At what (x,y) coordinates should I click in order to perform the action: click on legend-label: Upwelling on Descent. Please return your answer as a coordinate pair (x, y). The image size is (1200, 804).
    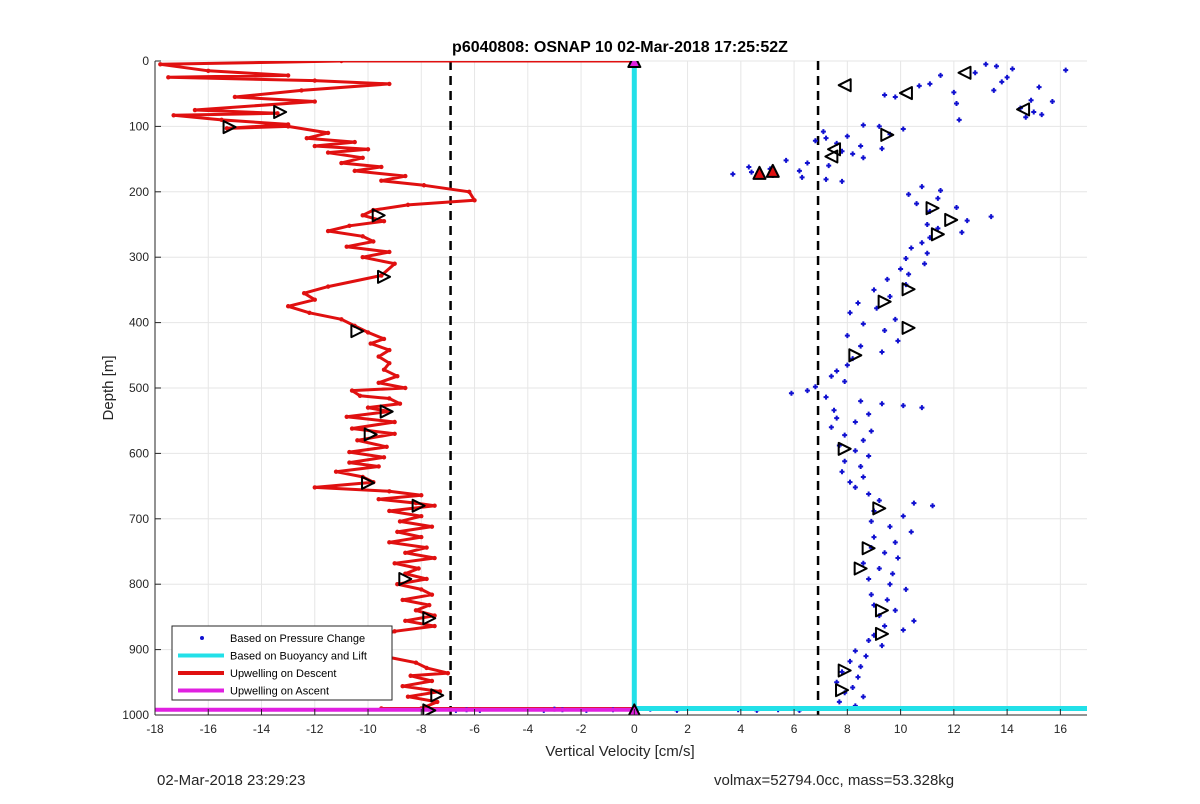
    Looking at the image, I should click on (283, 674).